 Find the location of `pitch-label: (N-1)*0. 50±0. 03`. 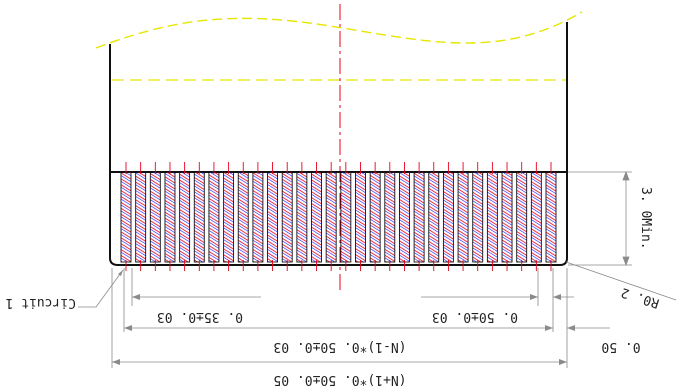

pitch-label: (N-1)*0. 50±0. 03 is located at coordinates (339, 346).